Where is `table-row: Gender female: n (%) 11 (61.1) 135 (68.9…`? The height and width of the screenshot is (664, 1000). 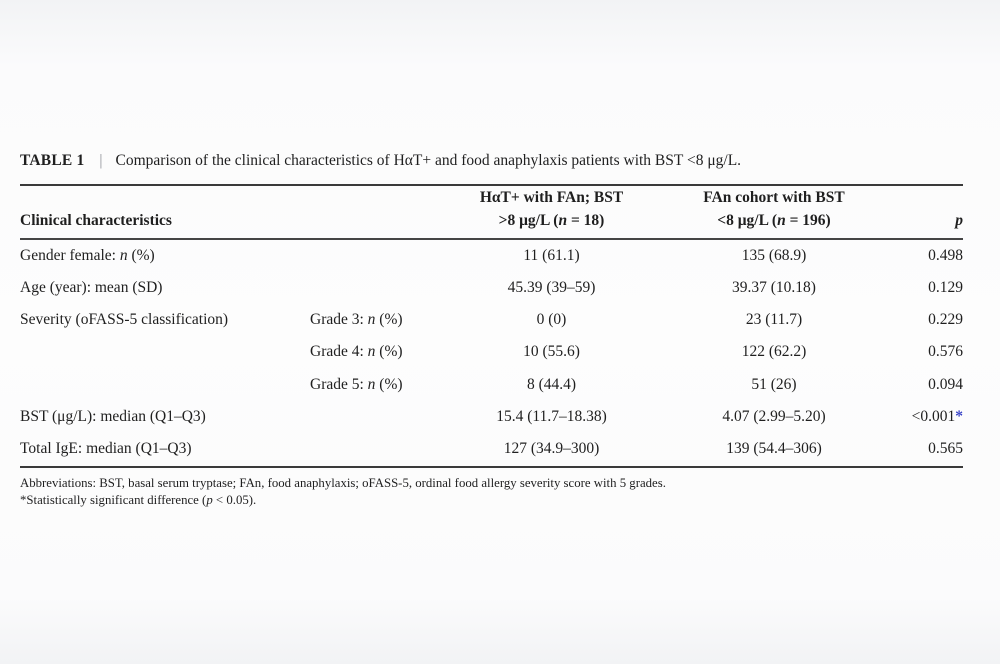 table-row: Gender female: n (%) 11 (61.1) 135 (68.9… is located at coordinates (491, 256).